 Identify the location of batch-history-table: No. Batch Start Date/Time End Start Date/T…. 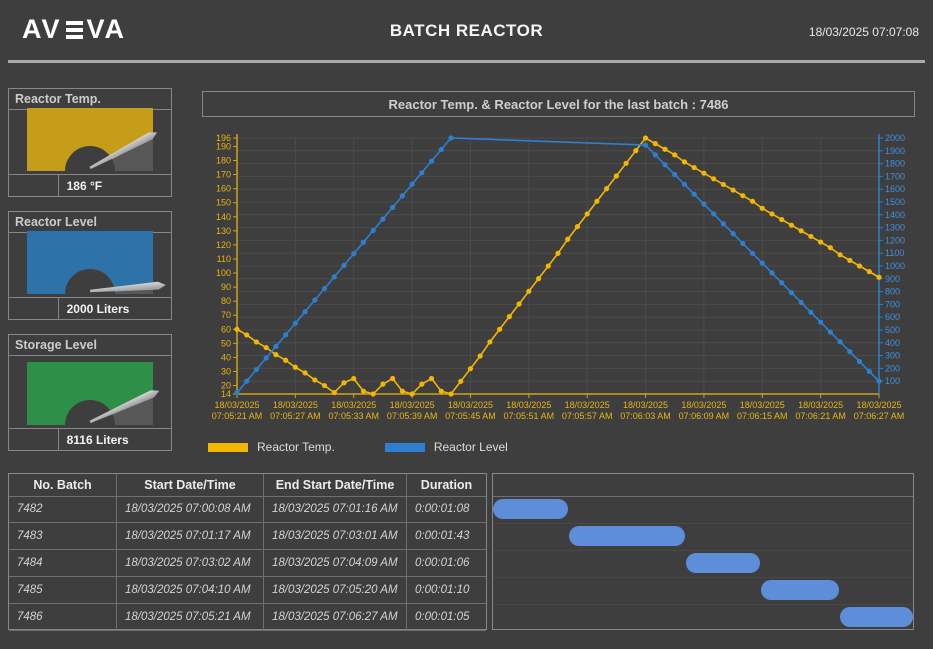
(247, 552).